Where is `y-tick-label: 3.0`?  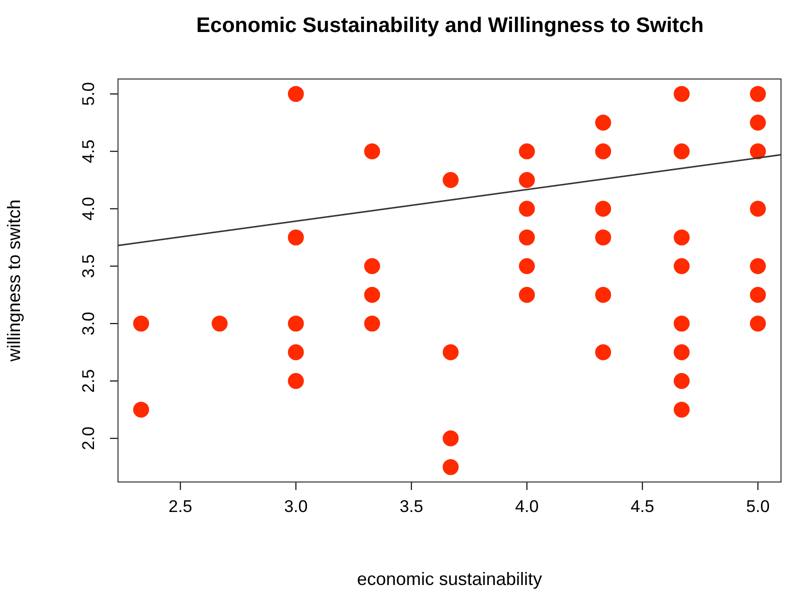 y-tick-label: 3.0 is located at coordinates (88, 324).